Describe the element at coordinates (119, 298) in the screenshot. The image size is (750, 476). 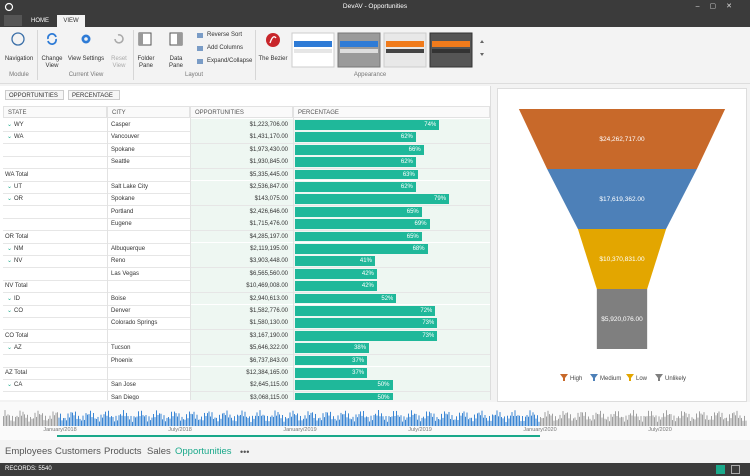
I see `city-cell: Boise` at that location.